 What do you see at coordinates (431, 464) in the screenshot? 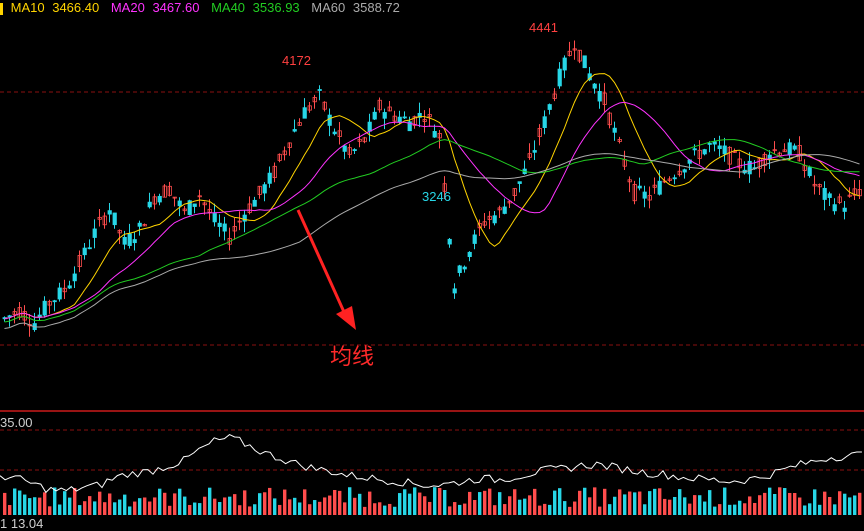
I see `volume-indicator-line` at bounding box center [431, 464].